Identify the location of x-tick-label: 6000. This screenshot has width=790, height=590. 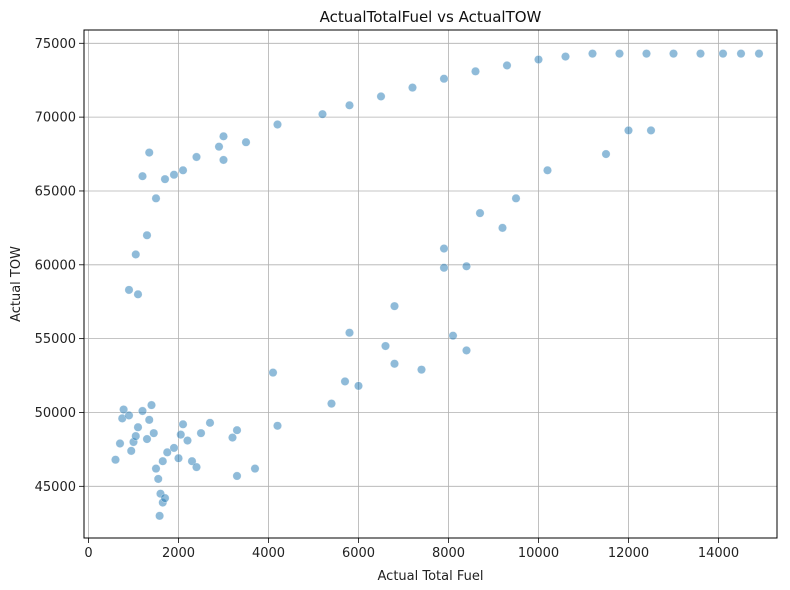
(358, 553).